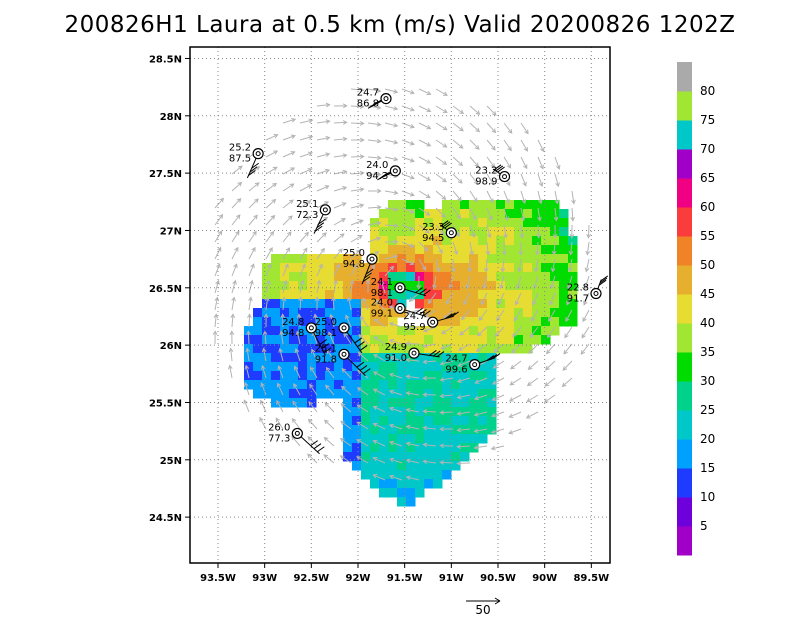 This screenshot has width=800, height=618. What do you see at coordinates (240, 159) in the screenshot?
I see `station-bottom-value: 87.5` at bounding box center [240, 159].